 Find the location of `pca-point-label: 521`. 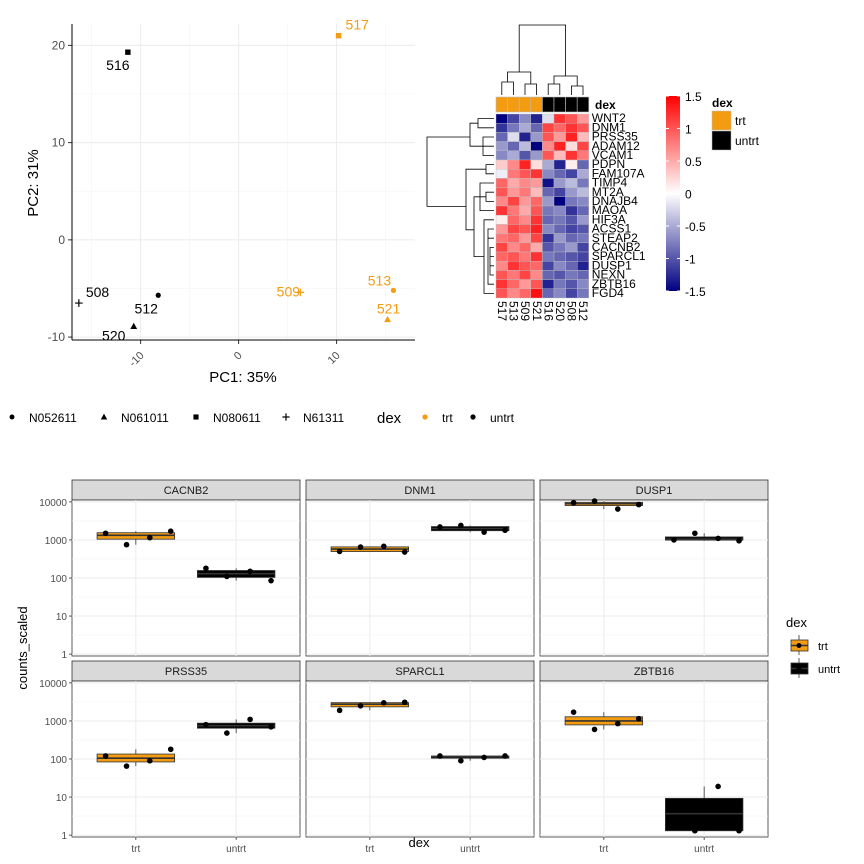

pca-point-label: 521 is located at coordinates (389, 309).